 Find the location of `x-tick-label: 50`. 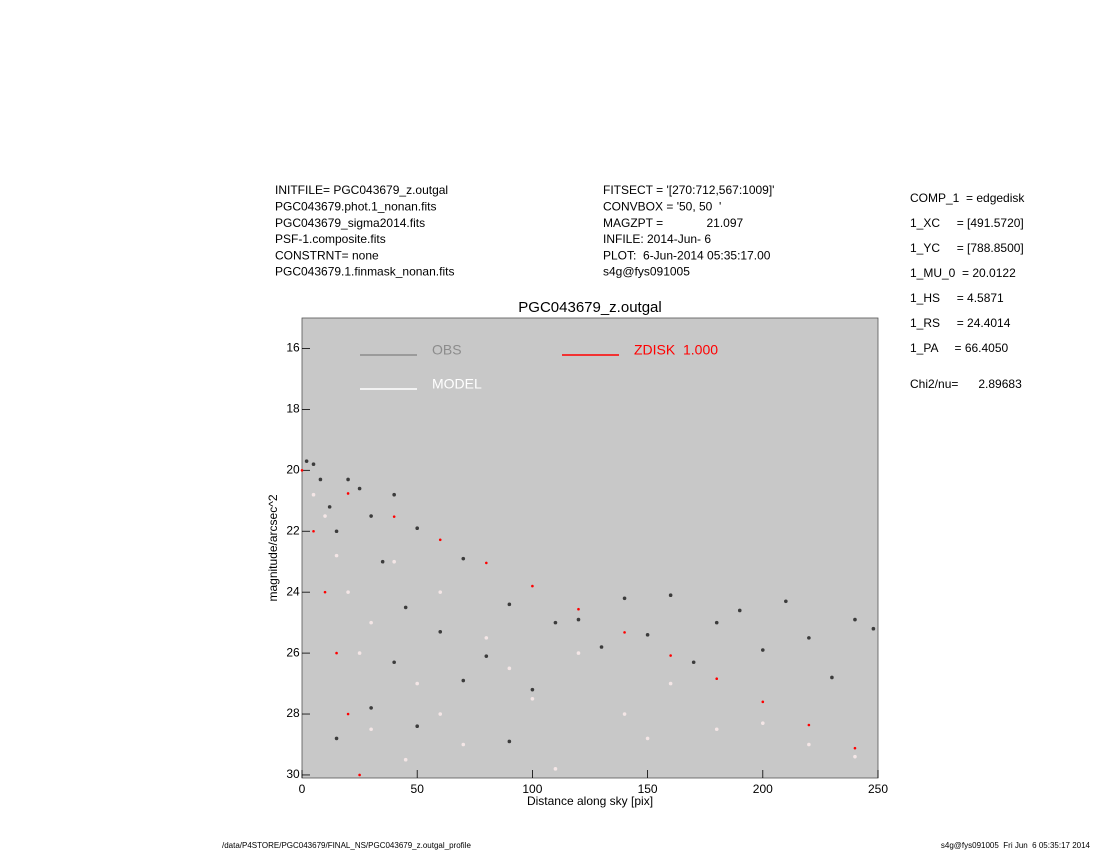

x-tick-label: 50 is located at coordinates (418, 789).